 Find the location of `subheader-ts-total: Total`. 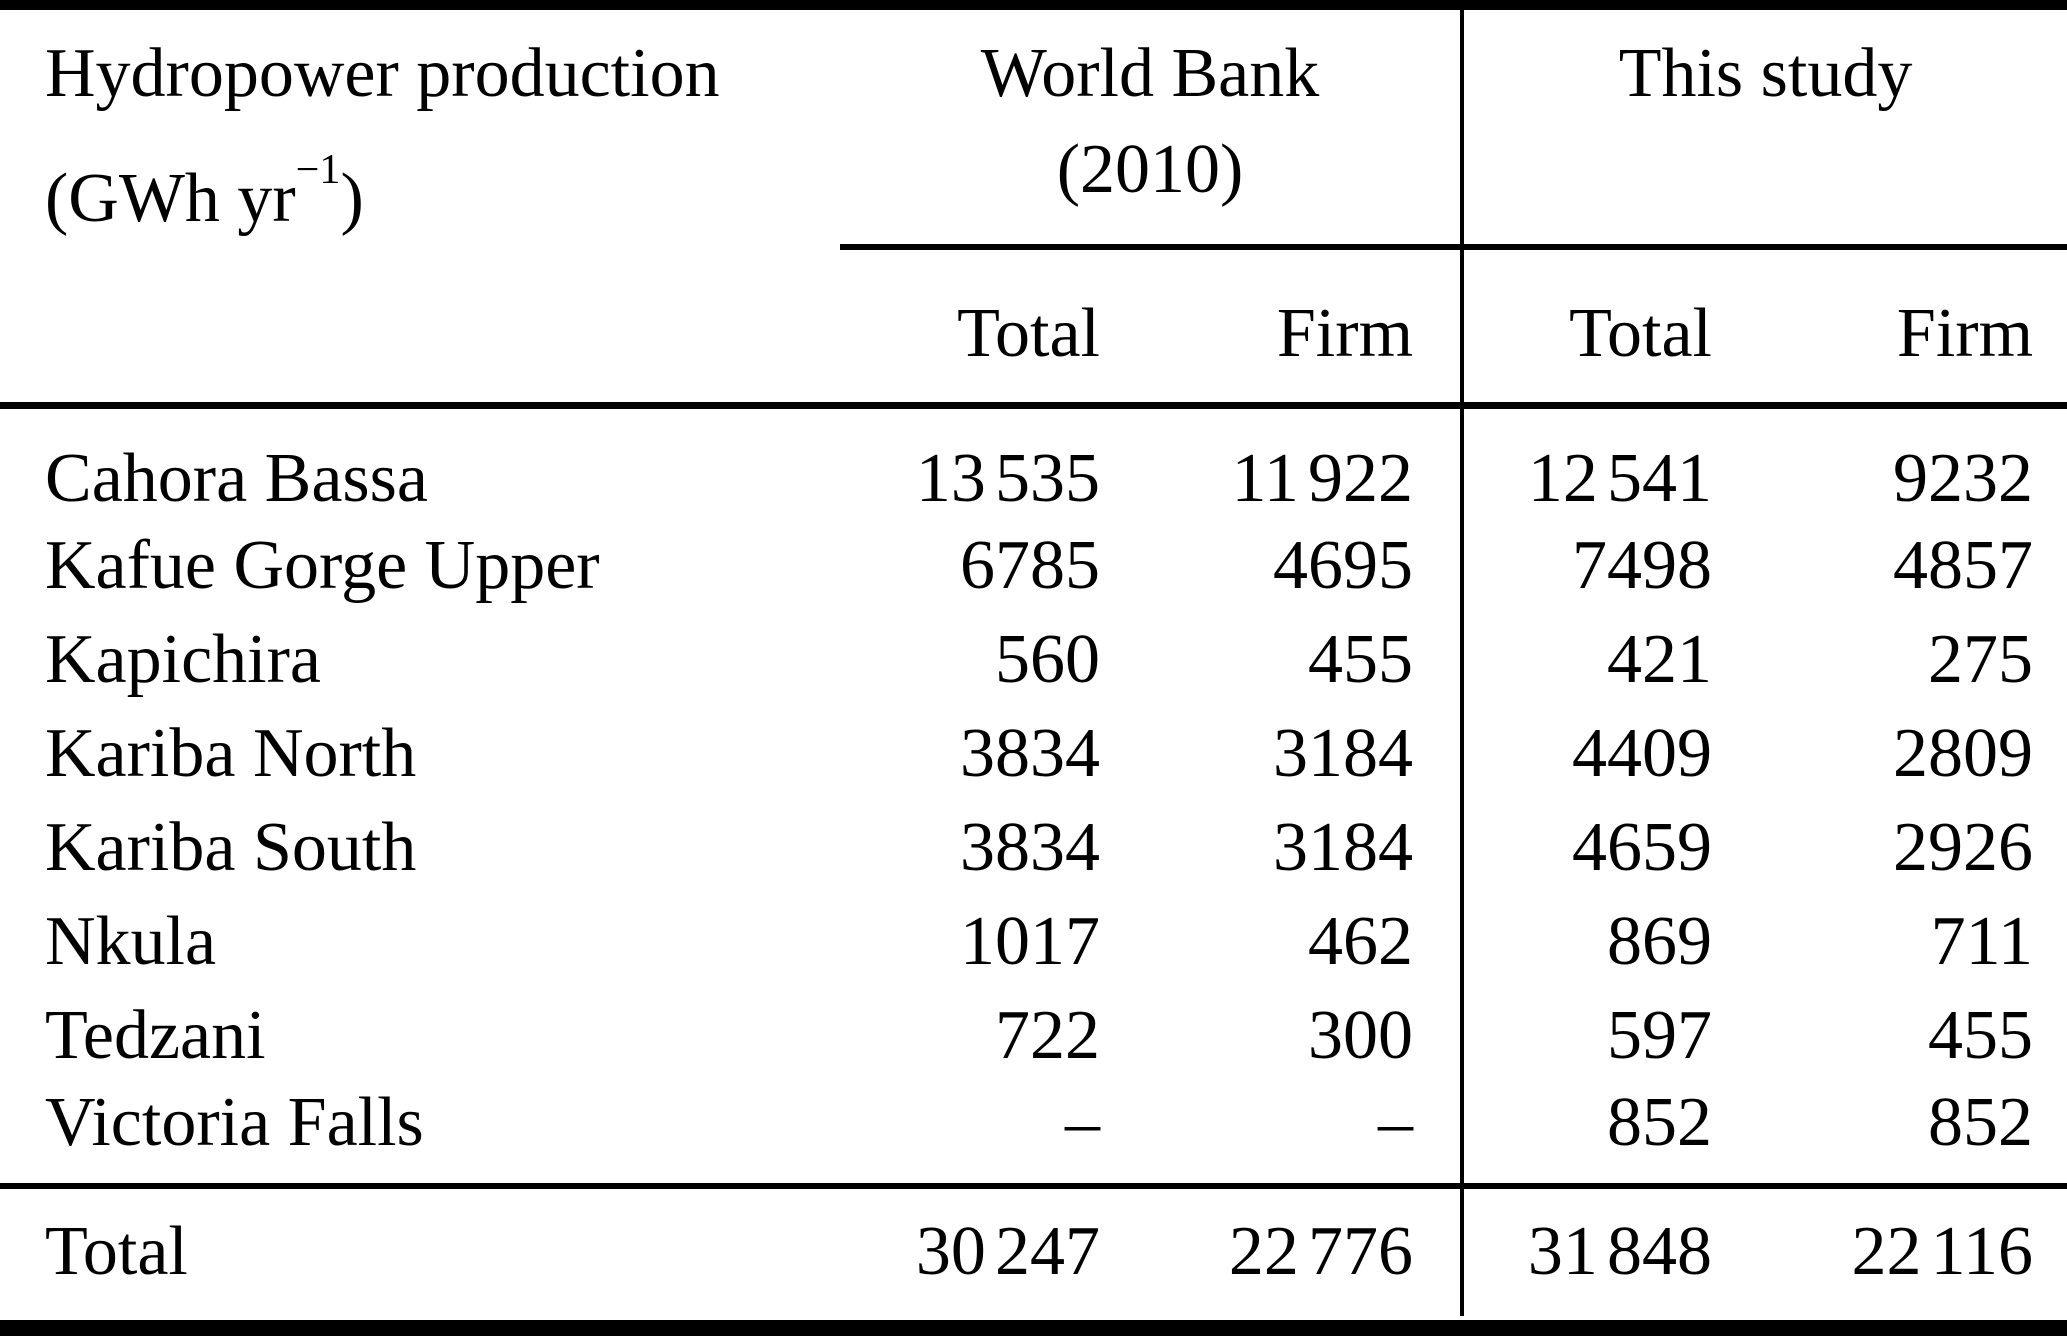

subheader-ts-total: Total is located at coordinates (1591, 328).